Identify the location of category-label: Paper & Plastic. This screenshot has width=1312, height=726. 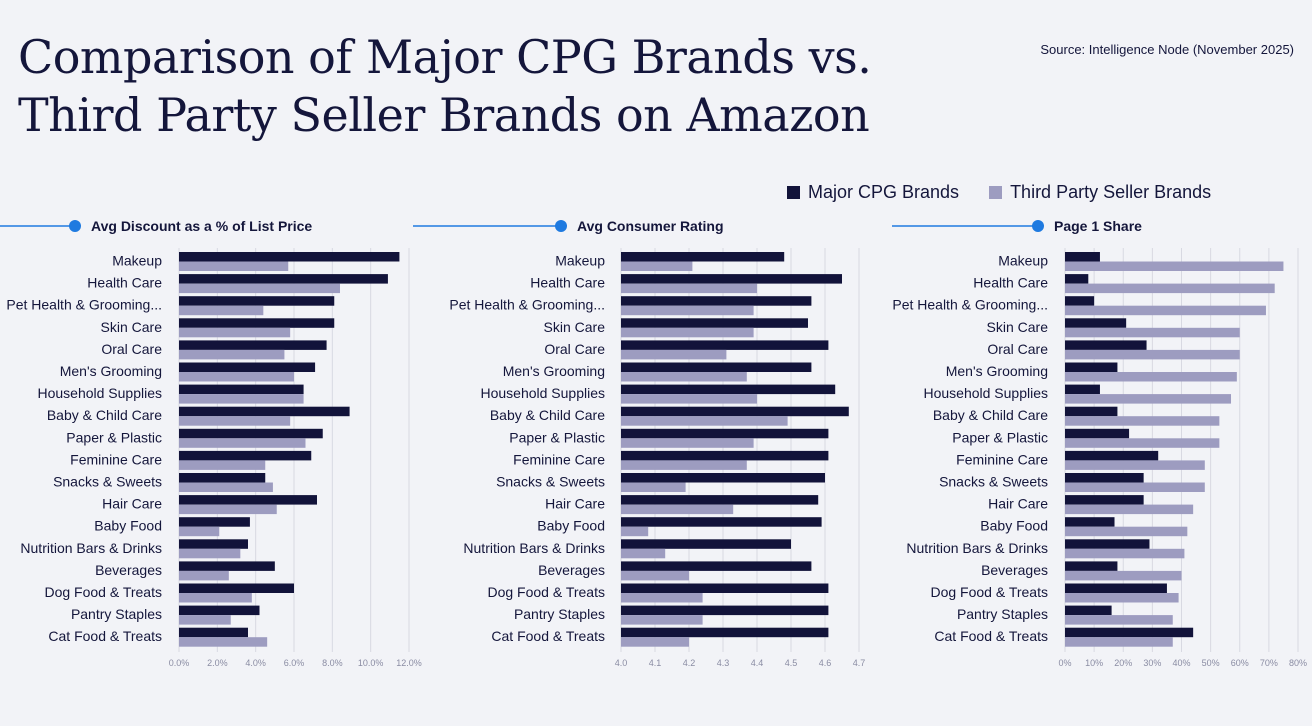
(1000, 437).